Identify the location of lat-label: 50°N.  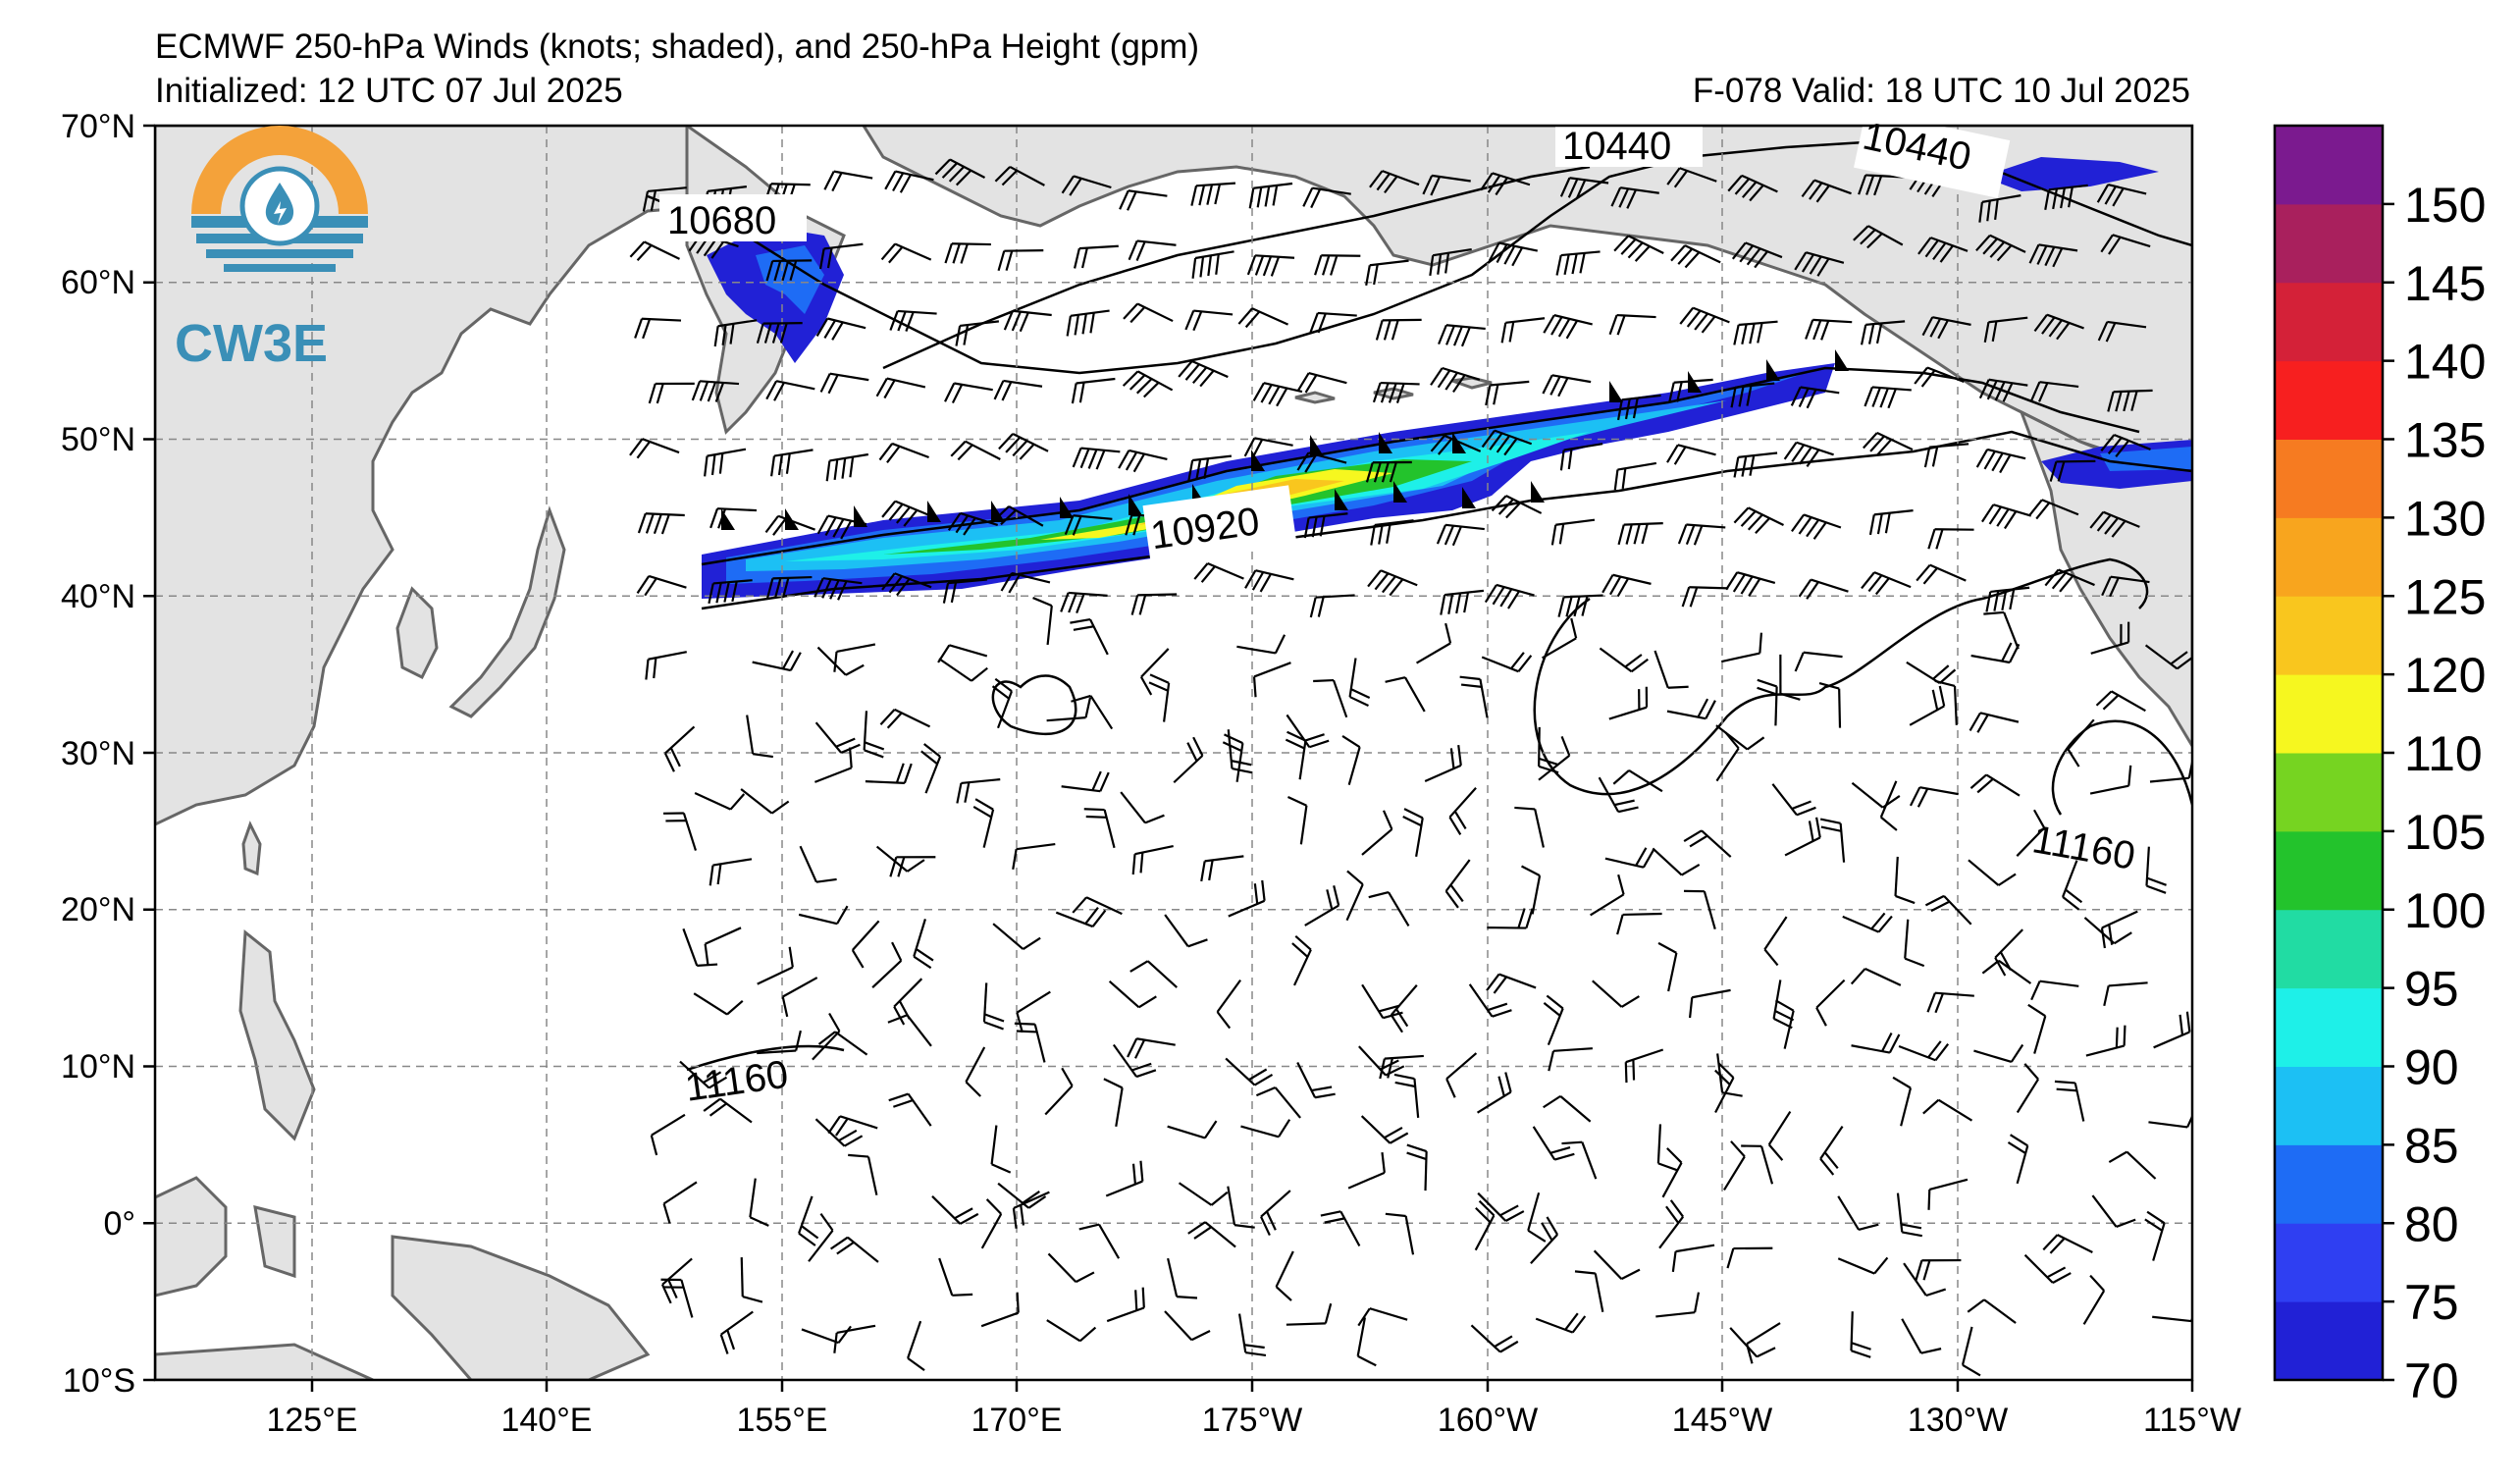
(98, 439).